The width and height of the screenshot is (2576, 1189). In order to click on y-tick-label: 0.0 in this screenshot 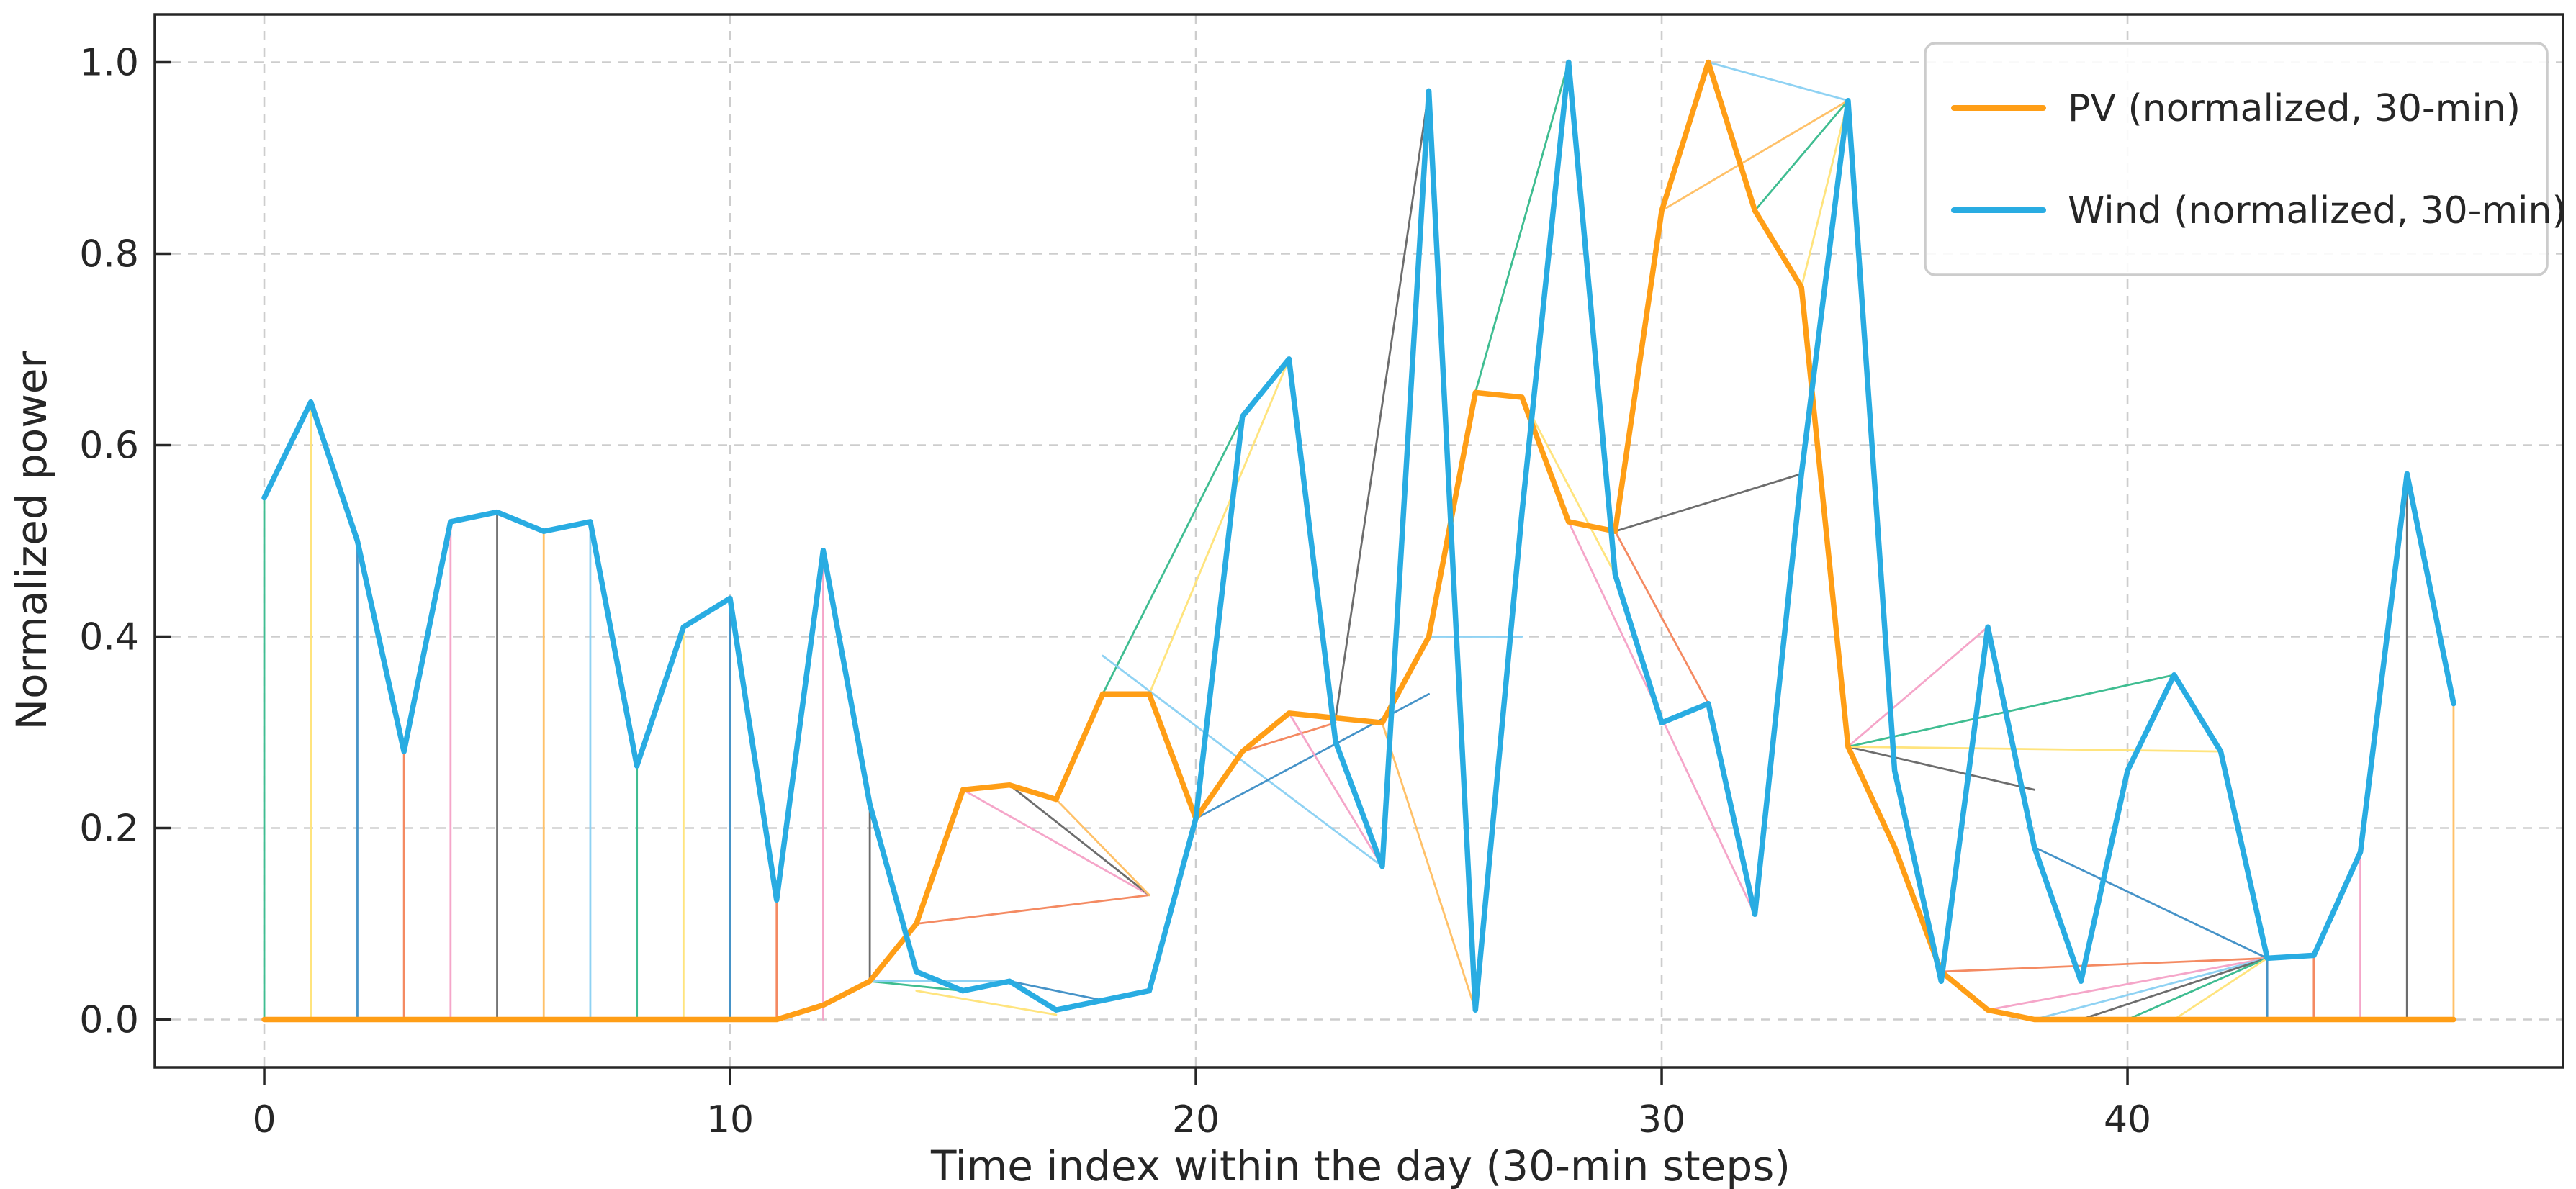, I will do `click(109, 1020)`.